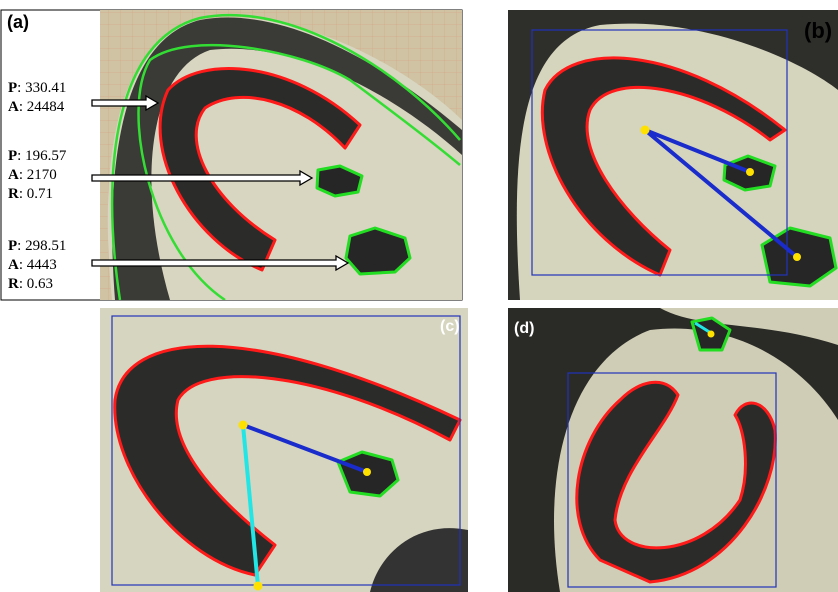 The height and width of the screenshot is (592, 838). I want to click on measurement: P: 330.41, so click(37, 88).